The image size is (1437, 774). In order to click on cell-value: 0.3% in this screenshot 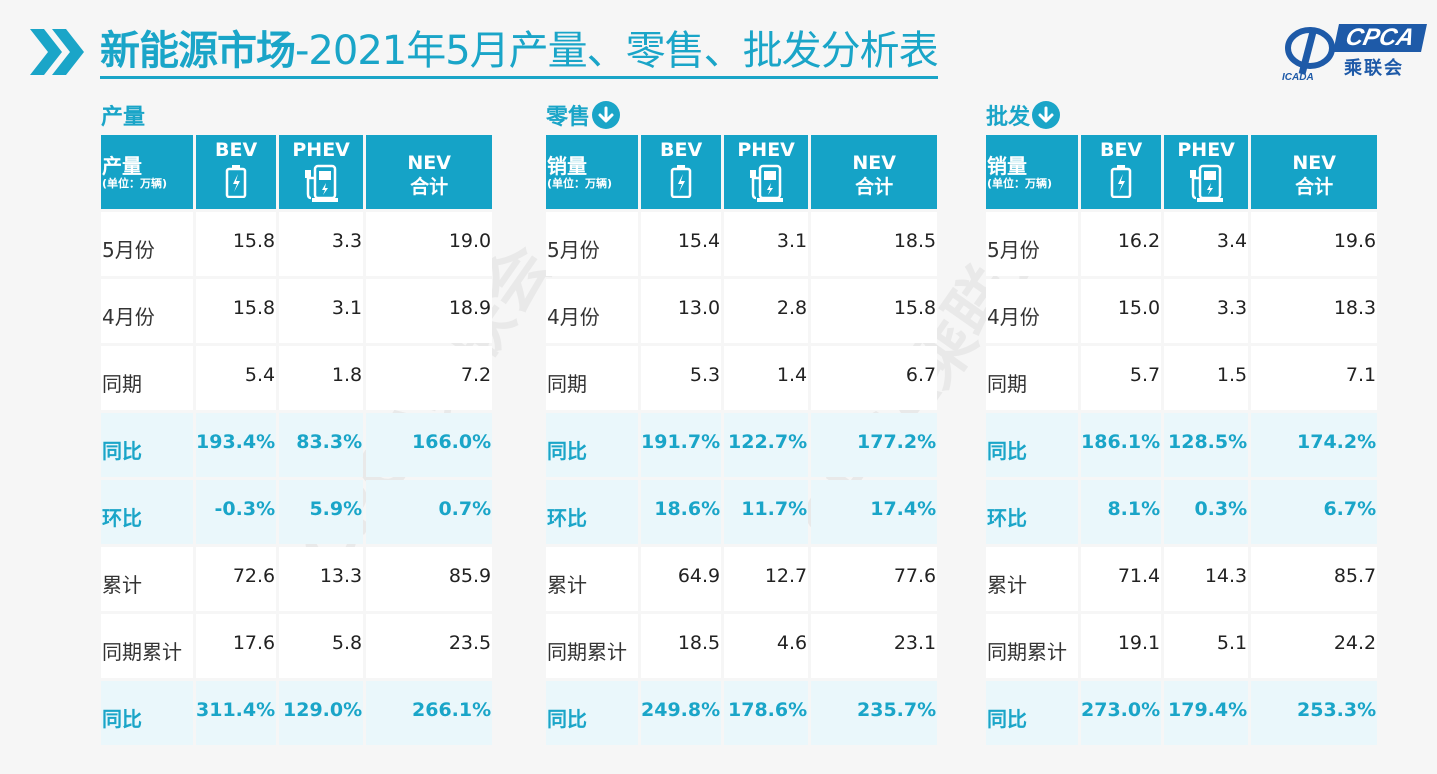, I will do `click(1206, 512)`.